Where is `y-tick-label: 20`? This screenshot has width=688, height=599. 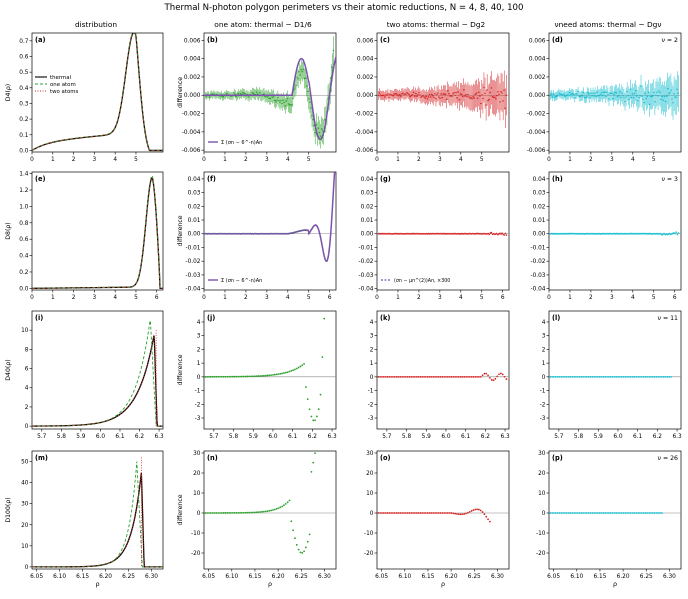
y-tick-label: 20 is located at coordinates (25, 526).